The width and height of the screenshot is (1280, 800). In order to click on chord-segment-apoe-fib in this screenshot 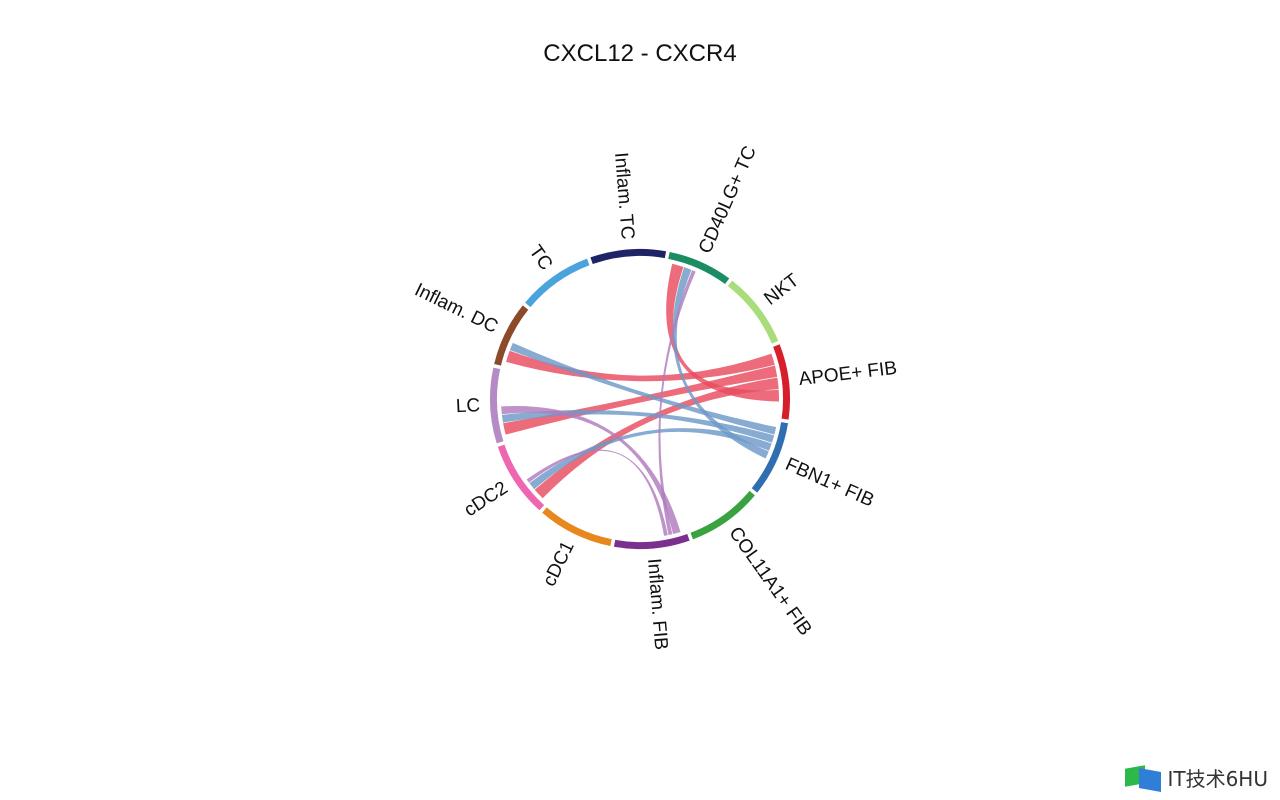, I will do `click(781, 382)`.